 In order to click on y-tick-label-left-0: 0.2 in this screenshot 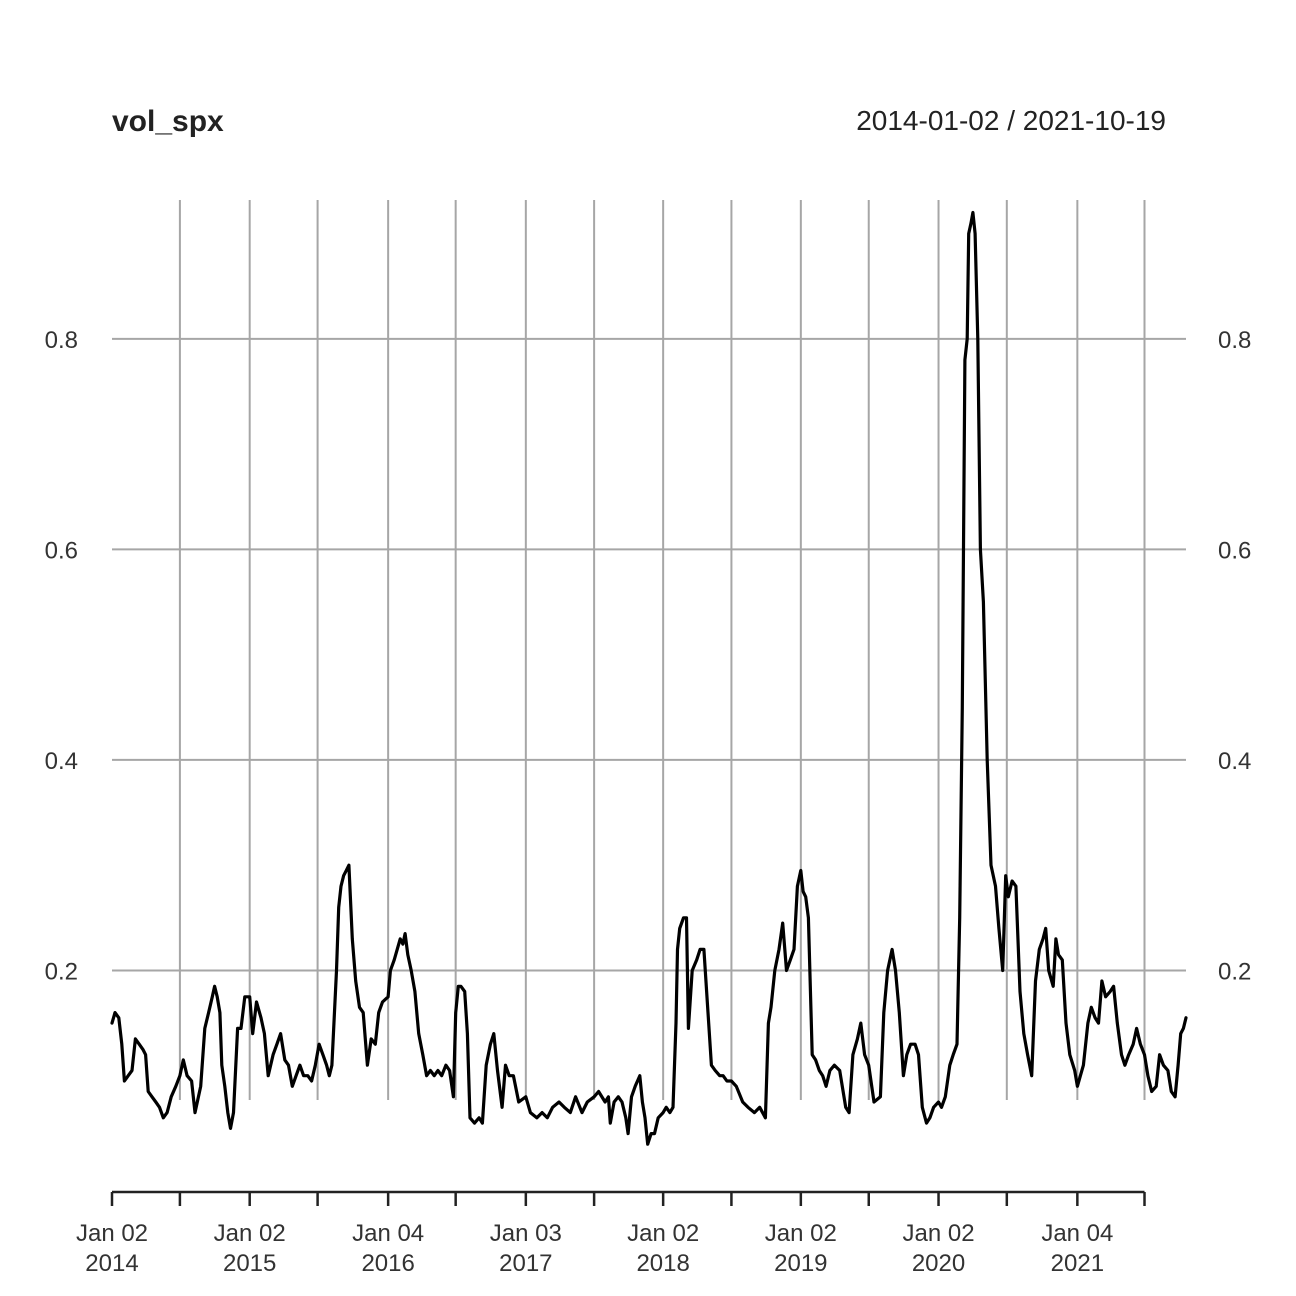, I will do `click(61, 971)`.